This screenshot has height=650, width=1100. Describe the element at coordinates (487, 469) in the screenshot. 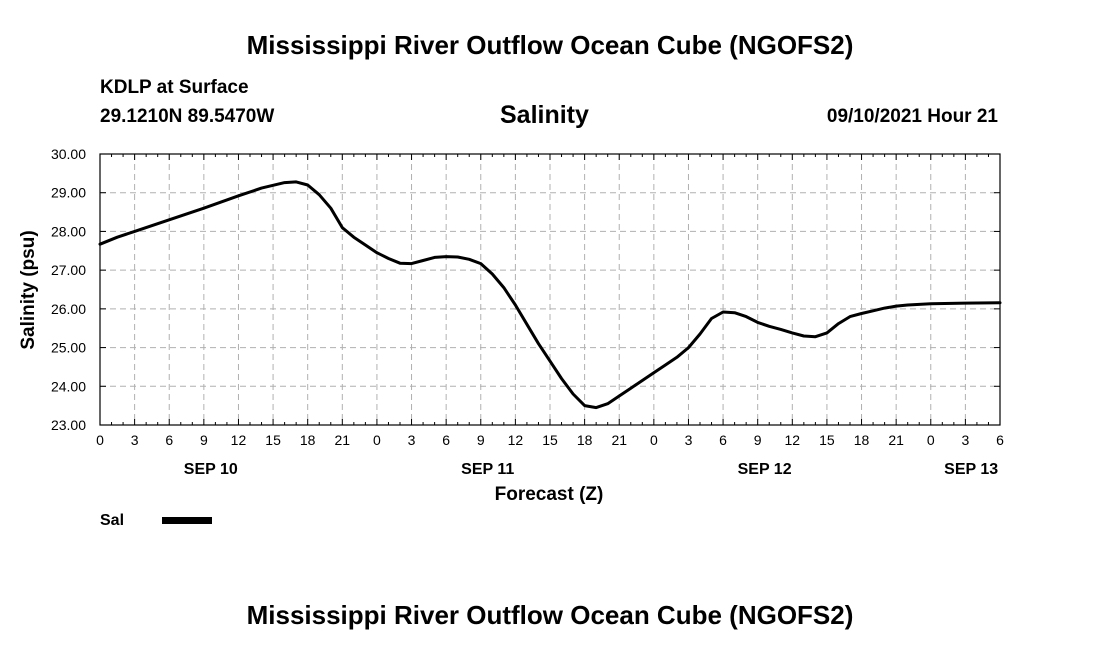

I see `date-label: SEP 11` at that location.